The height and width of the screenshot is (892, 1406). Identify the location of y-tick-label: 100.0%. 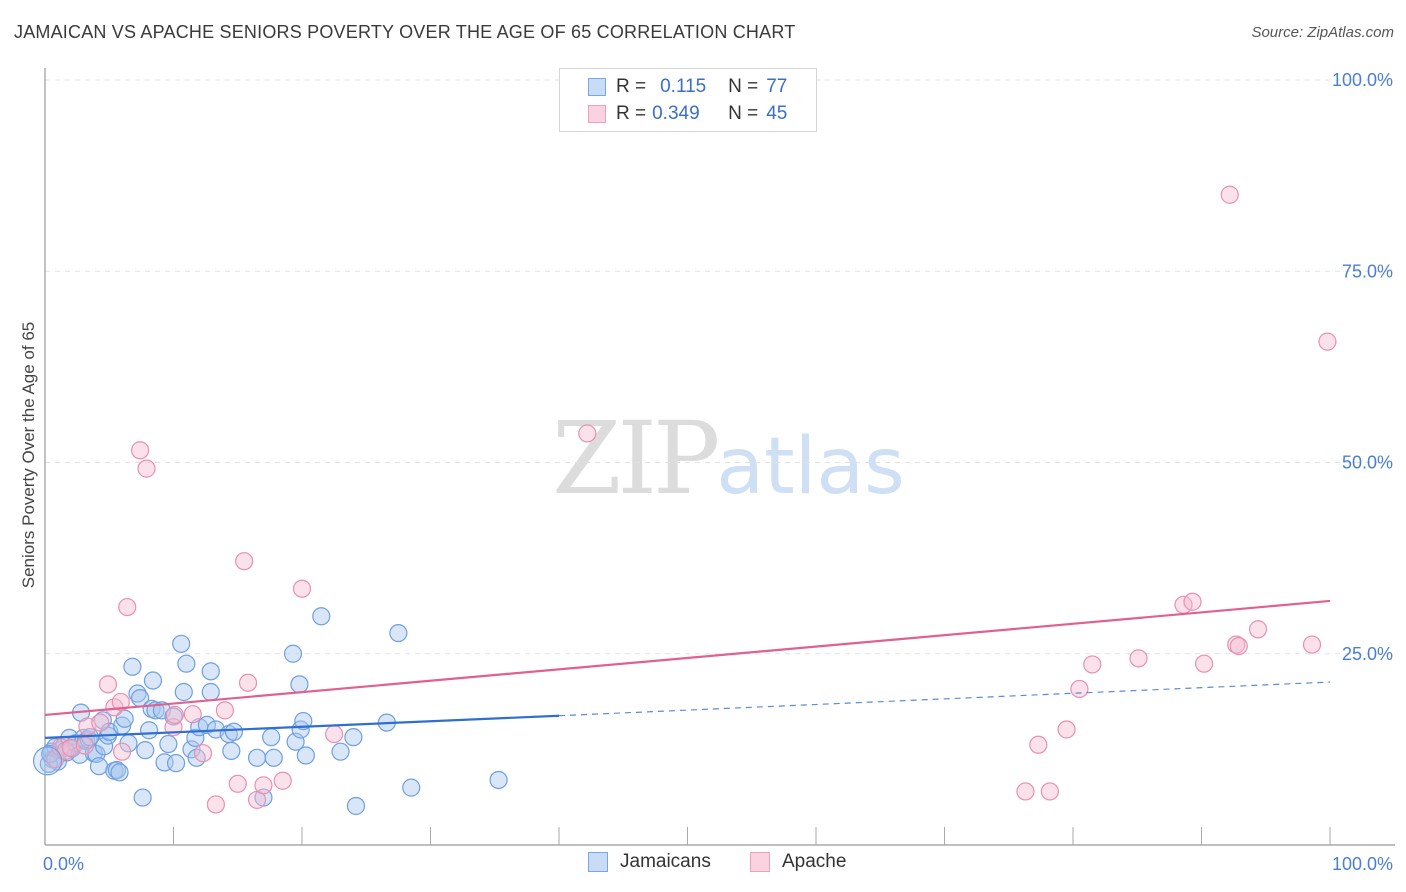
(1362, 80).